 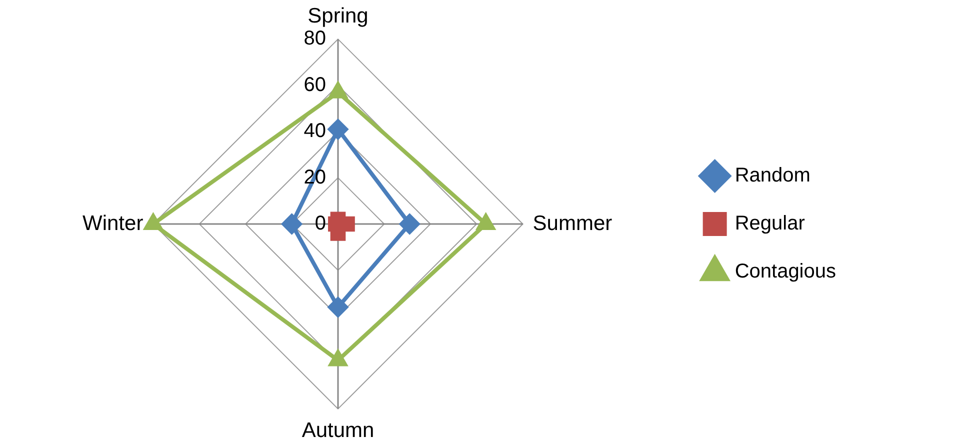 What do you see at coordinates (315, 39) in the screenshot?
I see `y-tick-label: 80` at bounding box center [315, 39].